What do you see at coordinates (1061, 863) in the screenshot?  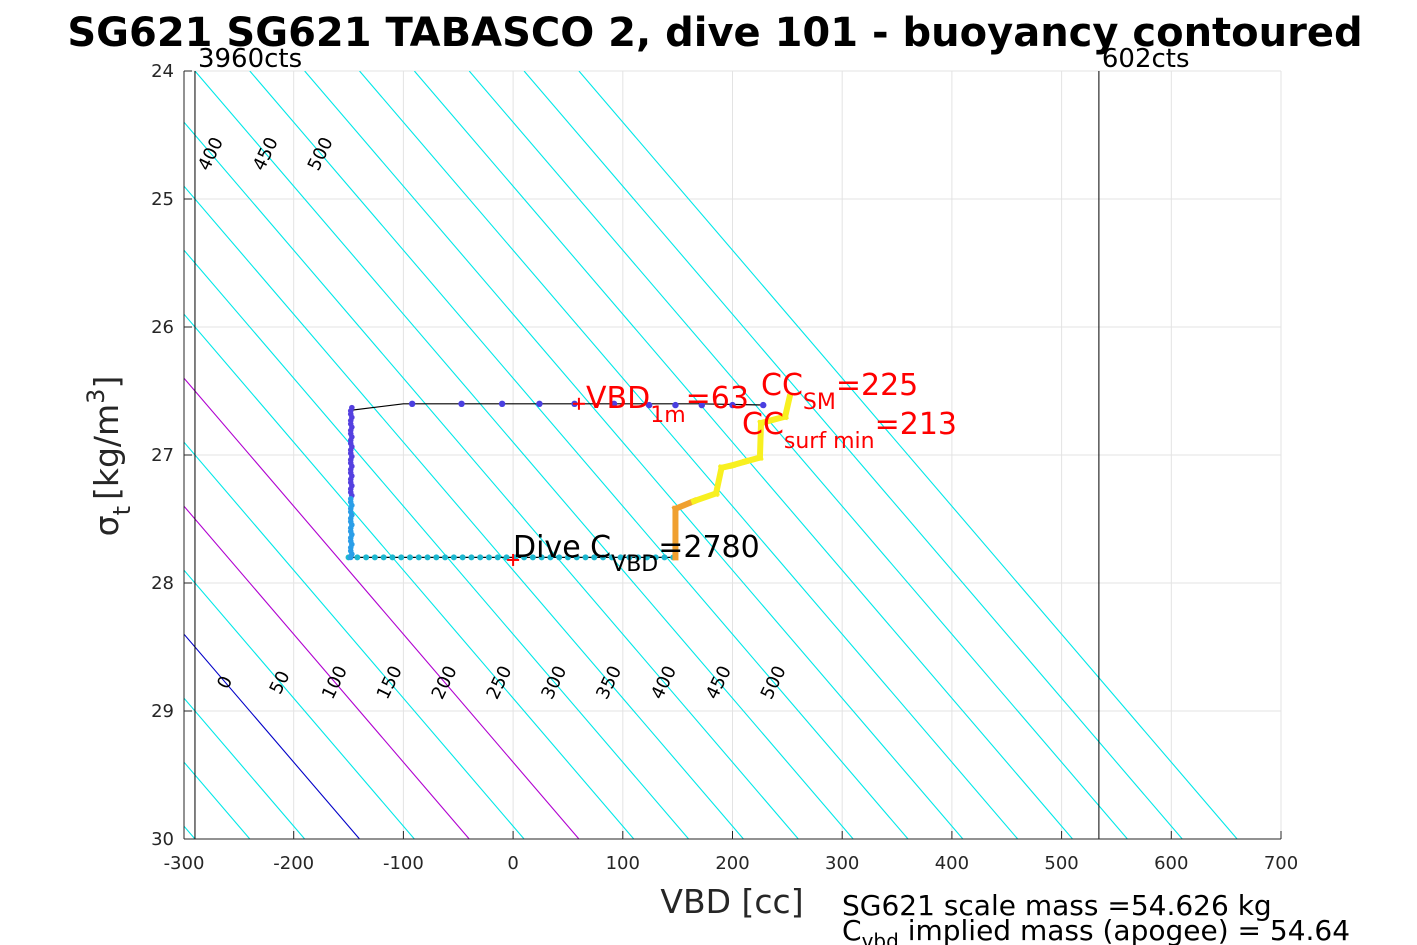 I see `x-tick-label: 500` at bounding box center [1061, 863].